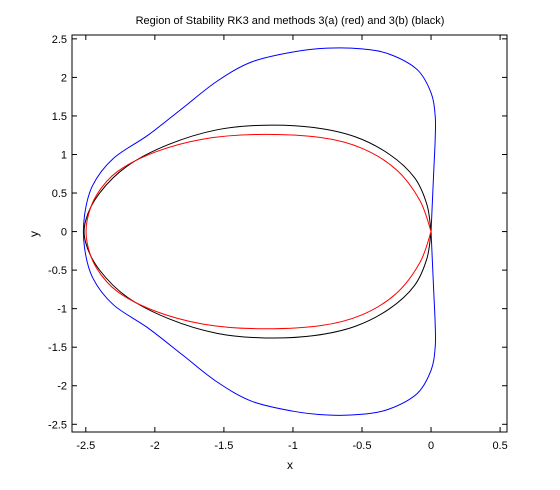 This screenshot has width=560, height=490. I want to click on y-tick-label: -1.5, so click(57, 348).